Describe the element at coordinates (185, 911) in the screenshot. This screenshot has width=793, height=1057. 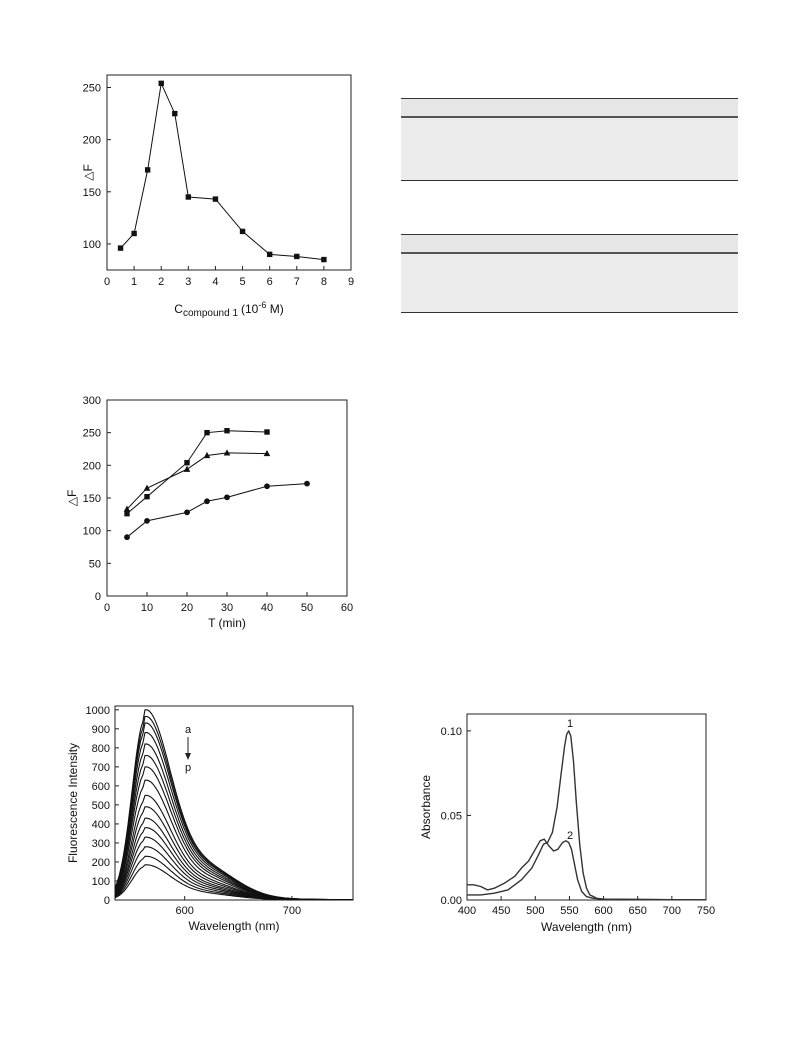
I see `chart3-x-tick-label: 600` at that location.